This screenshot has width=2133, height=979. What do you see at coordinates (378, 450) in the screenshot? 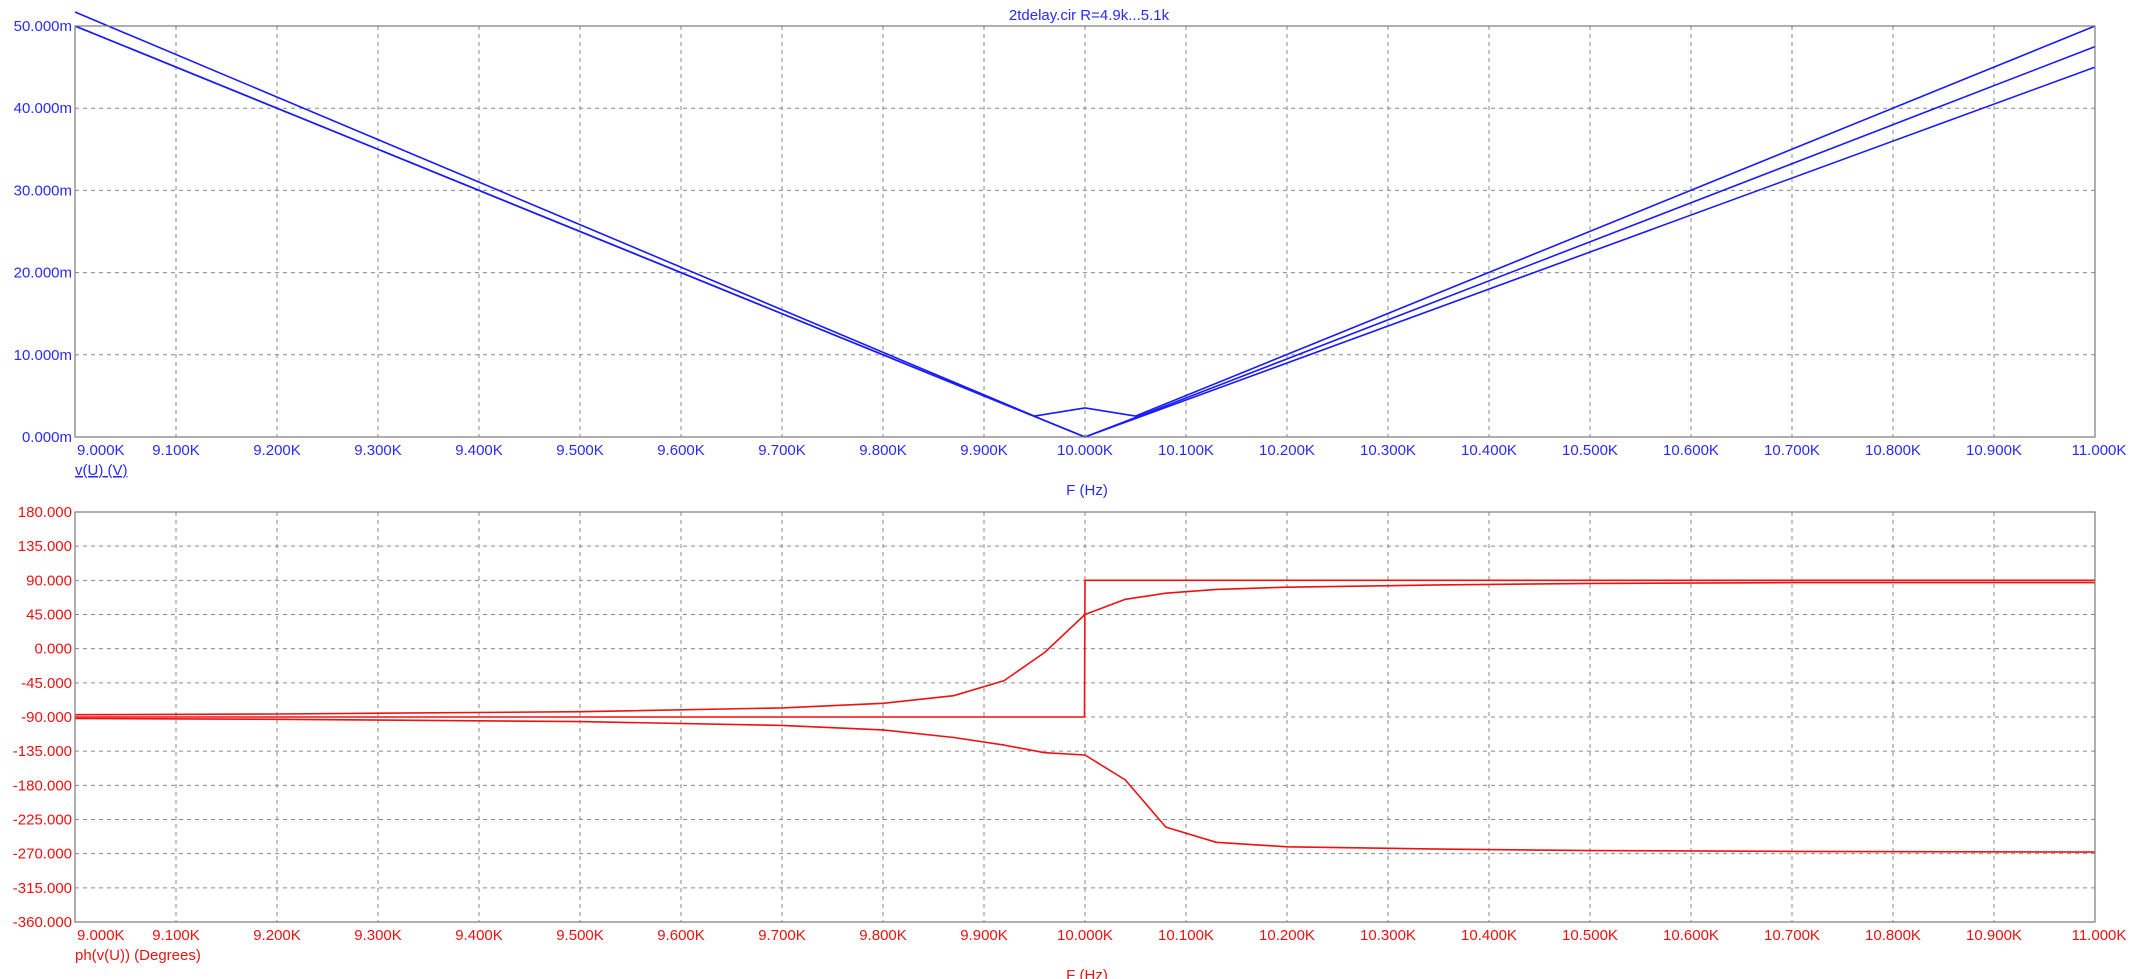
I see `magnitude-x-tick-label: 9.300K` at bounding box center [378, 450].